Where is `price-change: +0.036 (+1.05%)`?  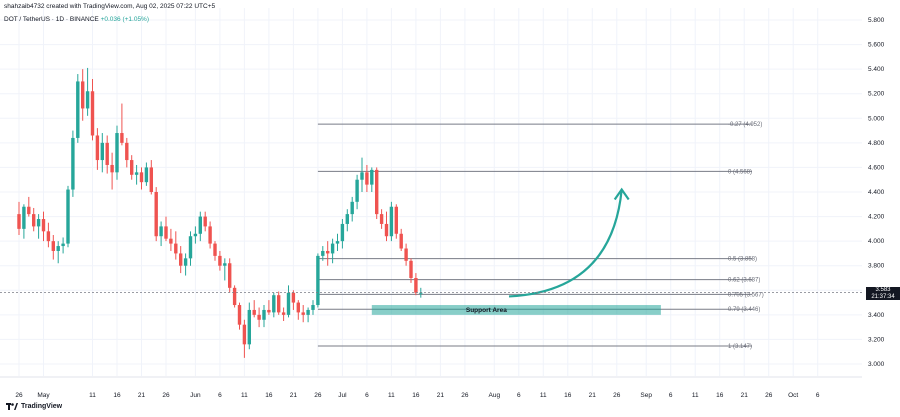 price-change: +0.036 (+1.05%) is located at coordinates (125, 19).